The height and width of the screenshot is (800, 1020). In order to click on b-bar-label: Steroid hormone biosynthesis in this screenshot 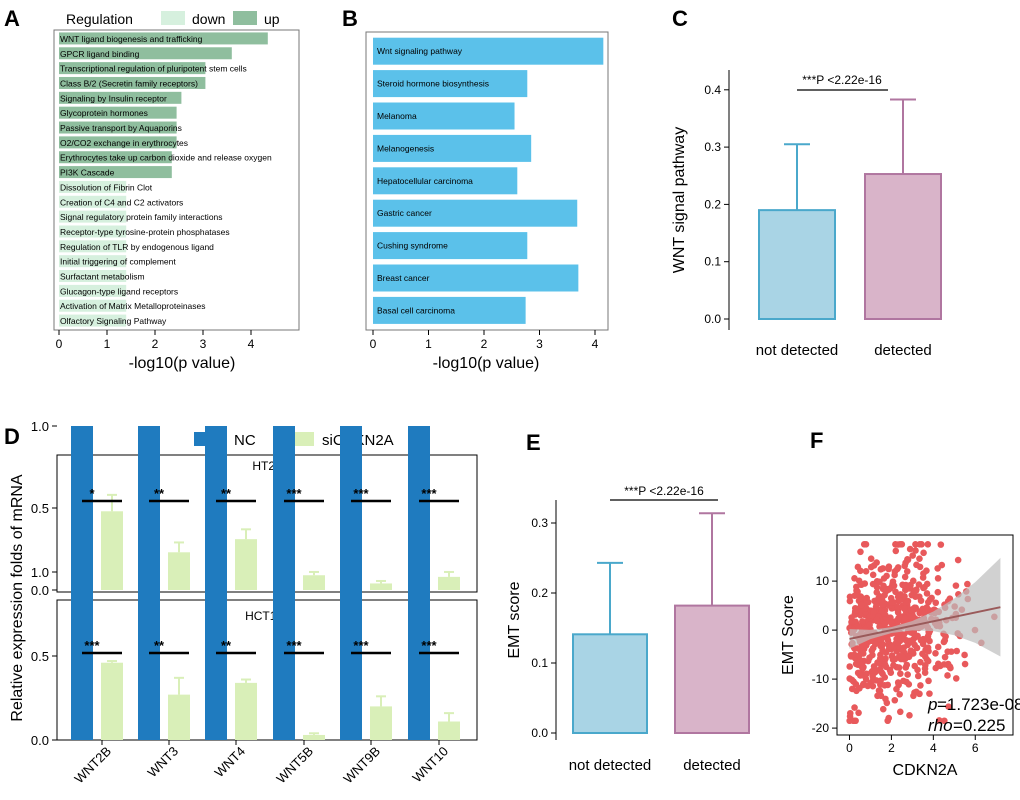, I will do `click(433, 84)`.